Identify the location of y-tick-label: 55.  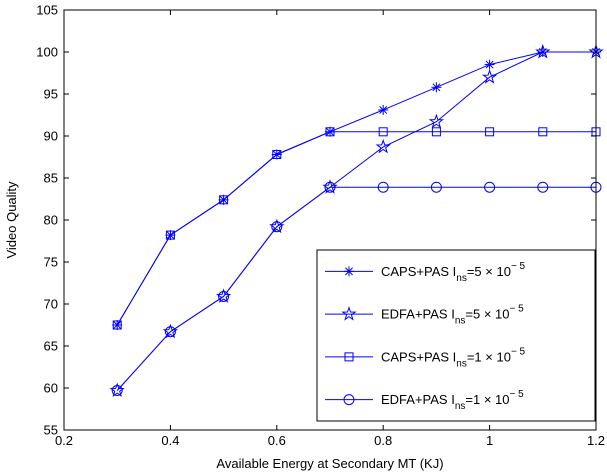
(51, 430).